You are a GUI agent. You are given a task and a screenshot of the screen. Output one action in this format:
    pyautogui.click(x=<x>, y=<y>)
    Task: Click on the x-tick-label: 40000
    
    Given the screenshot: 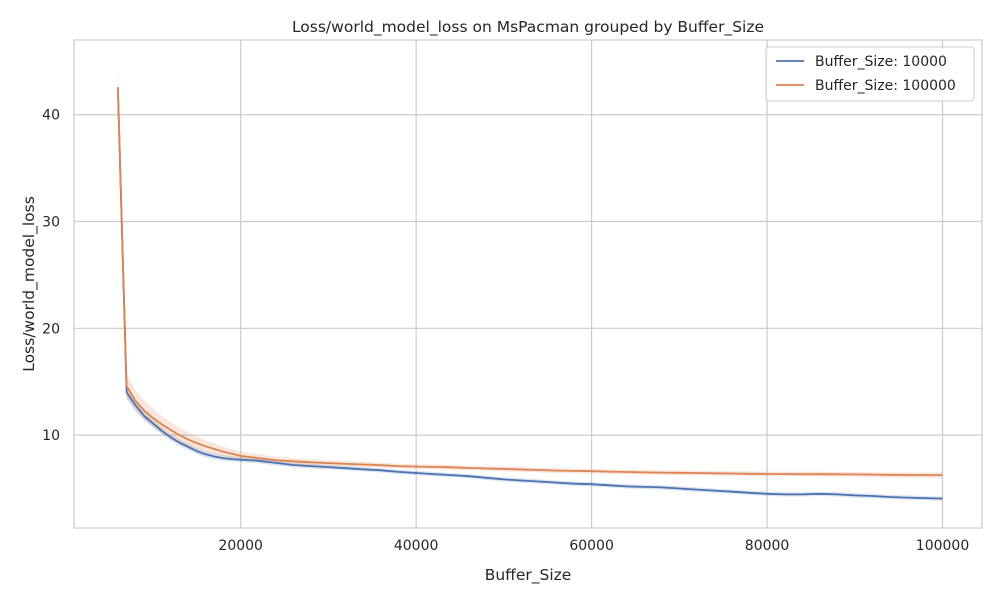 What is the action you would take?
    pyautogui.click(x=416, y=546)
    